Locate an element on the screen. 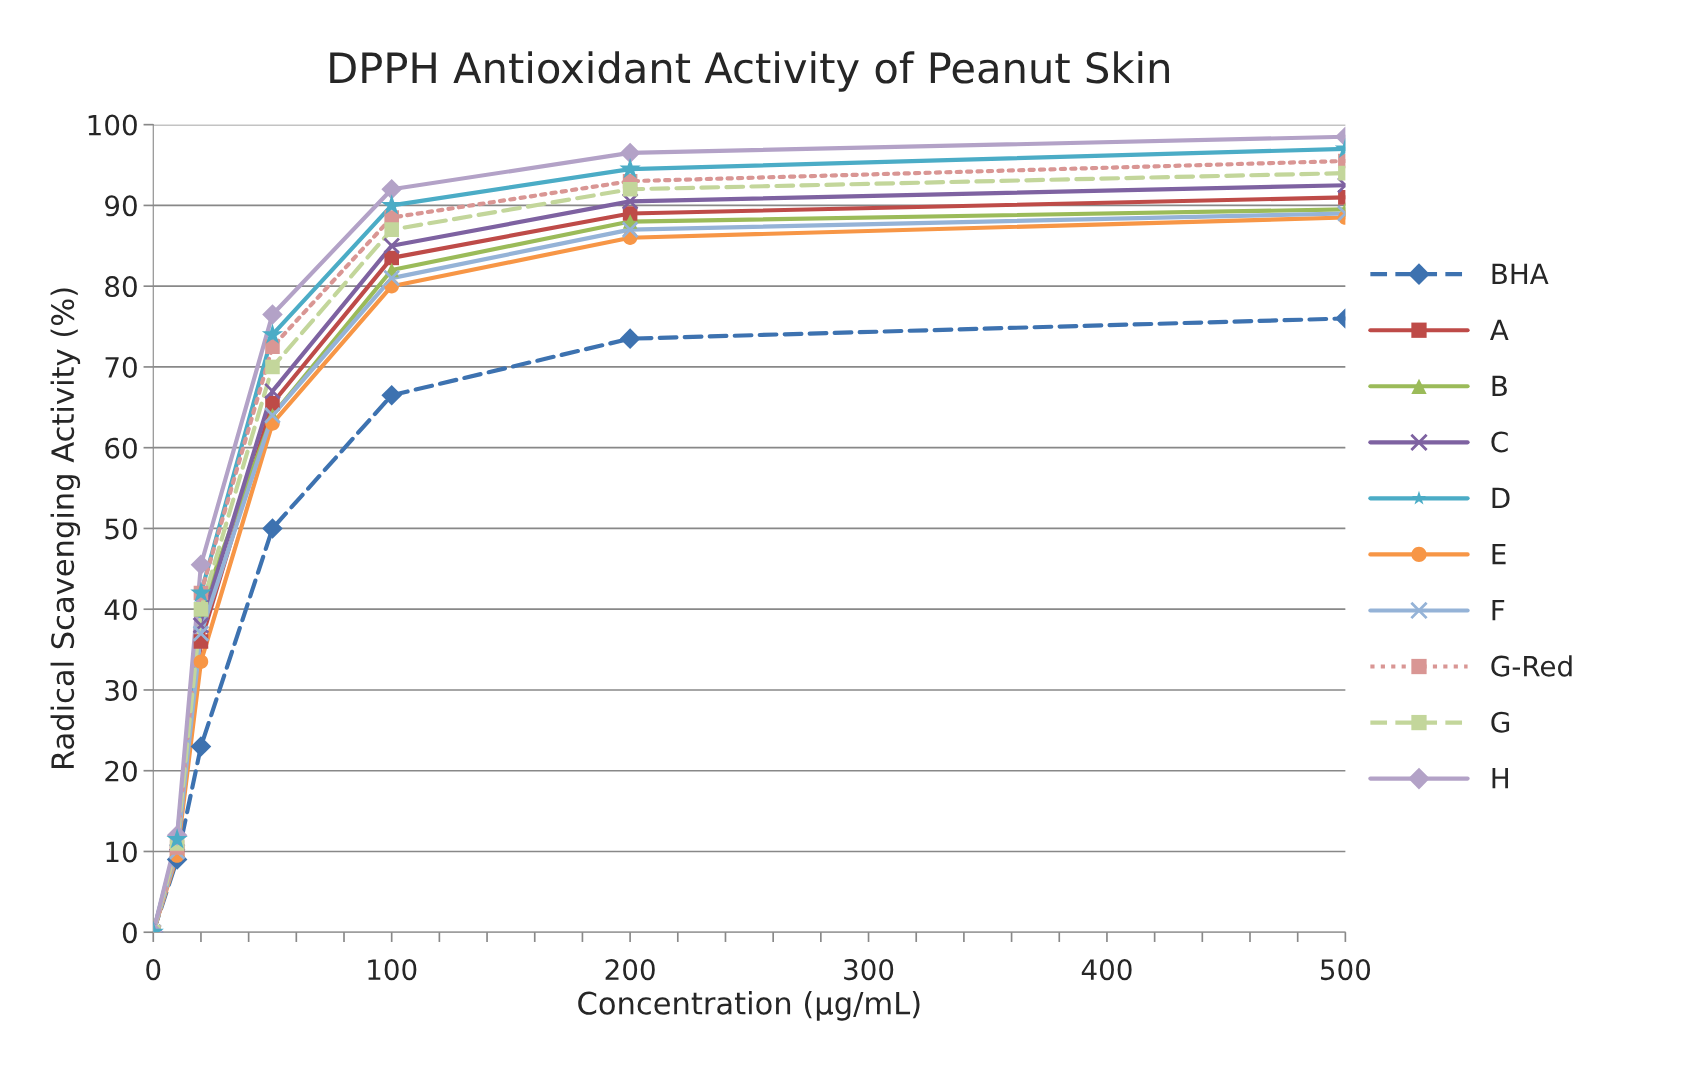 This screenshot has width=1703, height=1084. legend-label: B is located at coordinates (1499, 385).